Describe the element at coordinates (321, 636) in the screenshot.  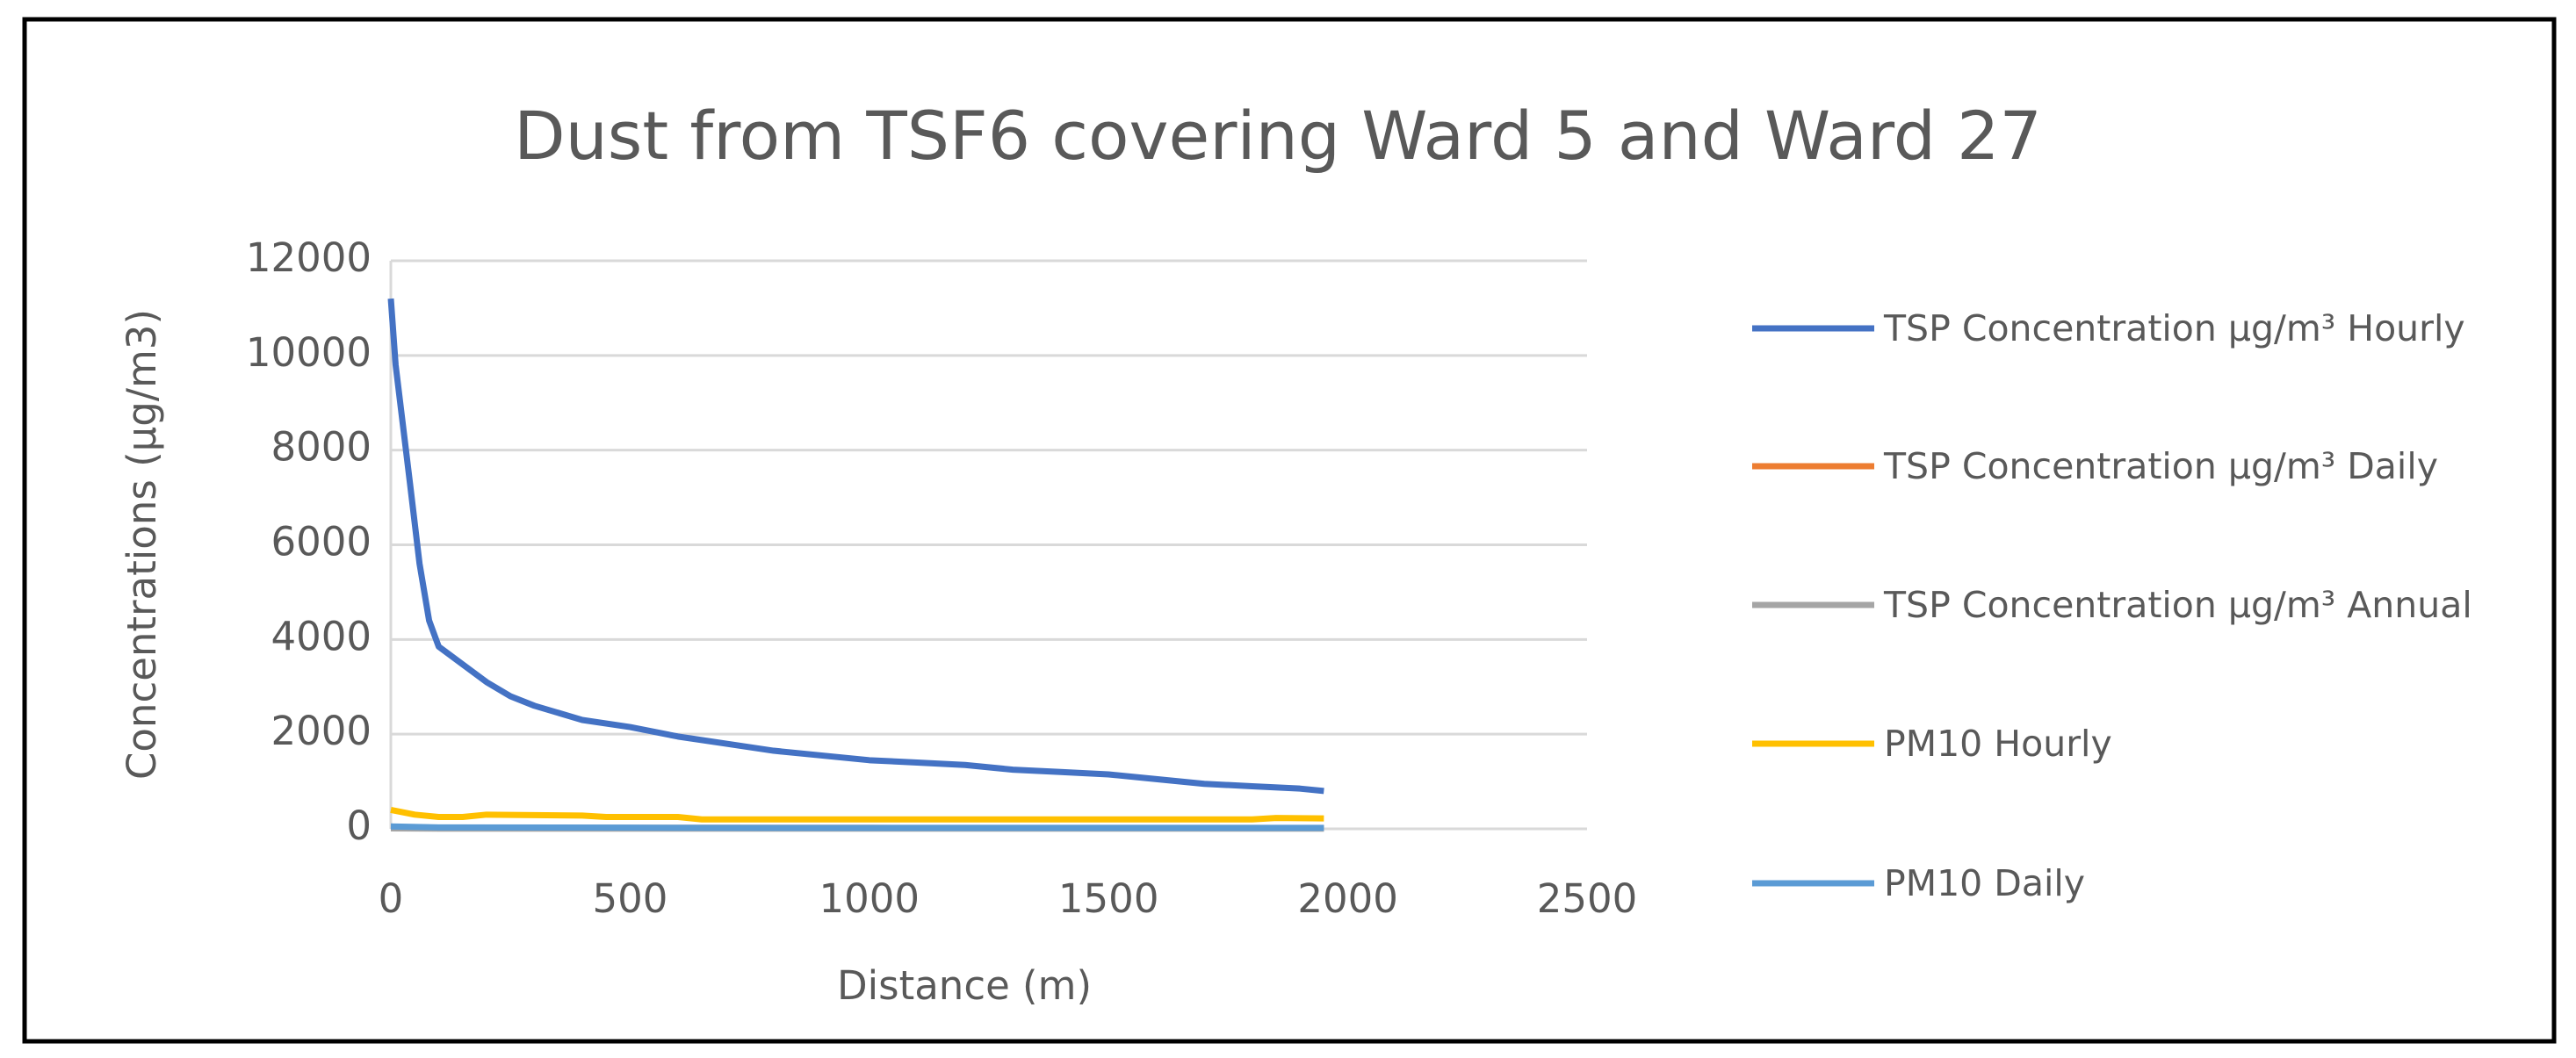
I see `y-tick-label: 4000` at that location.